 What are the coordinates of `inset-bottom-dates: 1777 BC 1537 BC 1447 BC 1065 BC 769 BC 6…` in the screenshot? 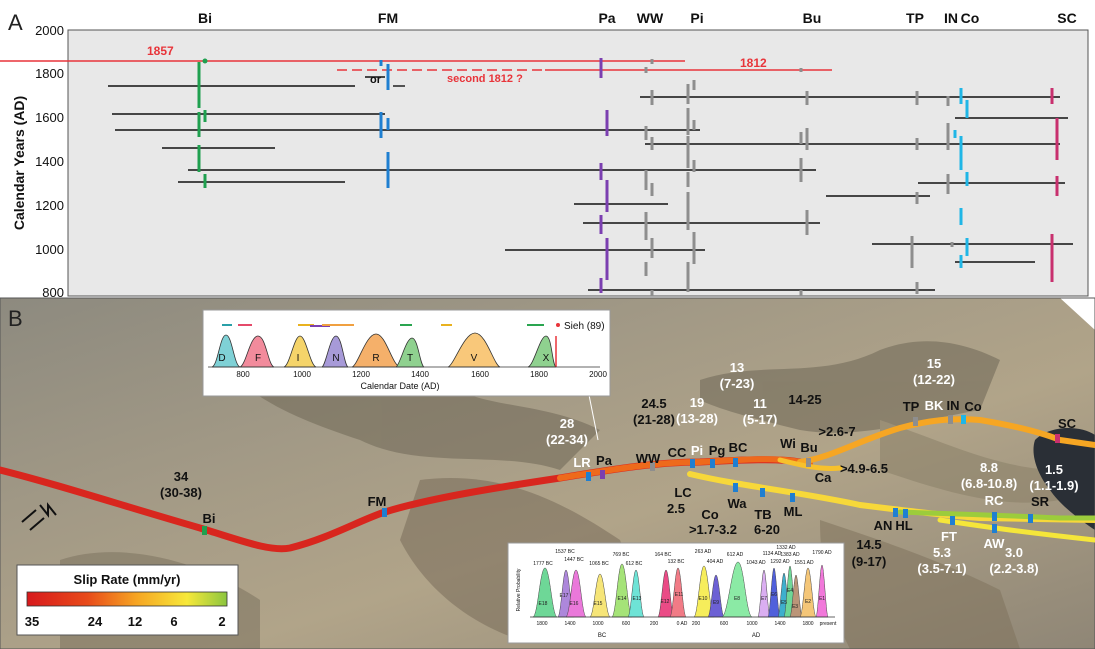 It's located at (682, 556).